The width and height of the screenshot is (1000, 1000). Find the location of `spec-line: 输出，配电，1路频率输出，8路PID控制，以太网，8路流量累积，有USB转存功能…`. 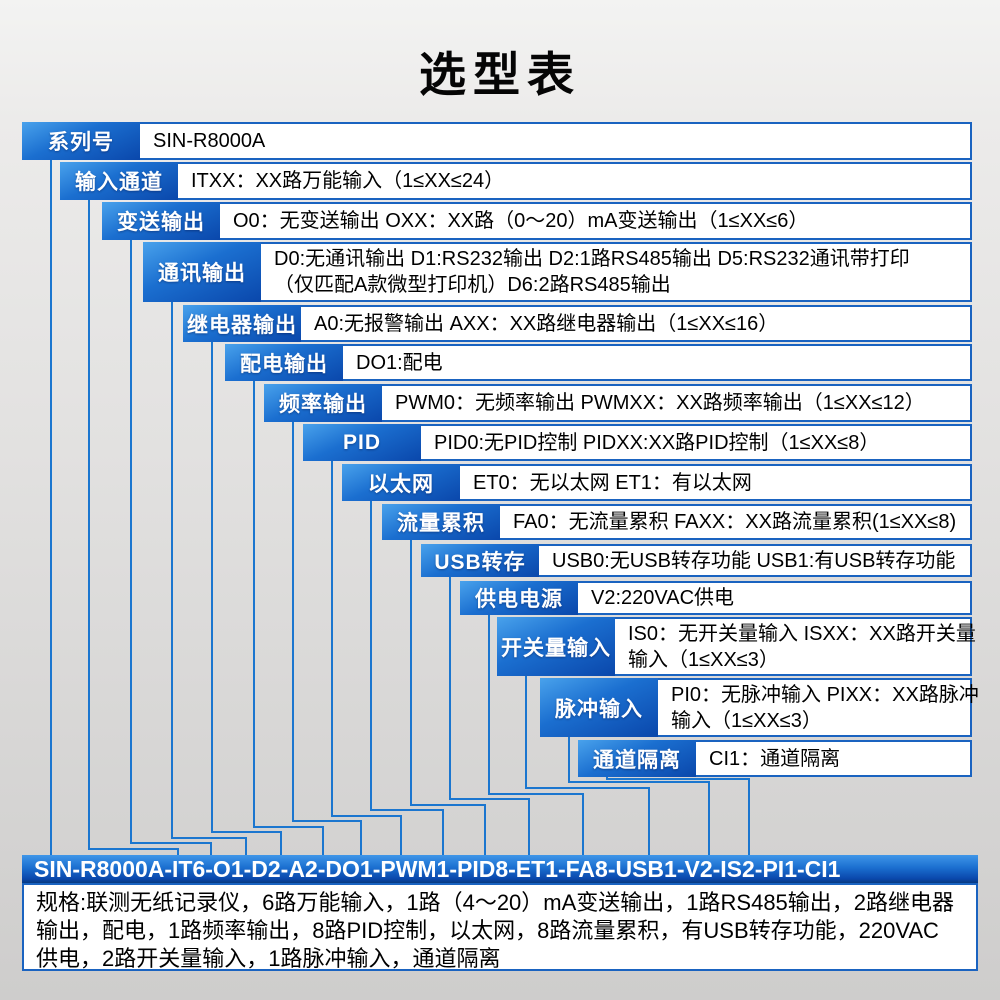

spec-line: 输出，配电，1路频率输出，8路PID控制，以太网，8路流量累积，有USB转存功能… is located at coordinates (487, 930).